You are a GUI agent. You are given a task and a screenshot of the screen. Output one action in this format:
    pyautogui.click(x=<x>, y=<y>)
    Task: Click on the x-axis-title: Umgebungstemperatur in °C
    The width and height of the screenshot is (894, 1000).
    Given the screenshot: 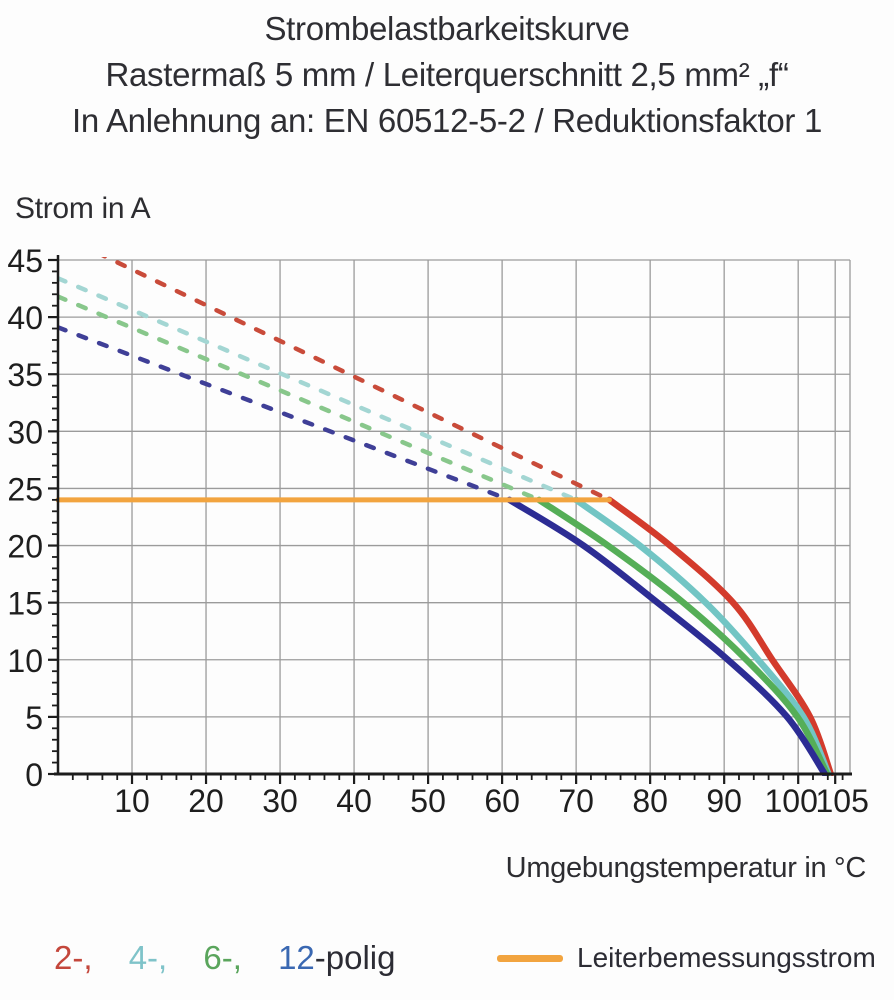 What is the action you would take?
    pyautogui.click(x=686, y=868)
    